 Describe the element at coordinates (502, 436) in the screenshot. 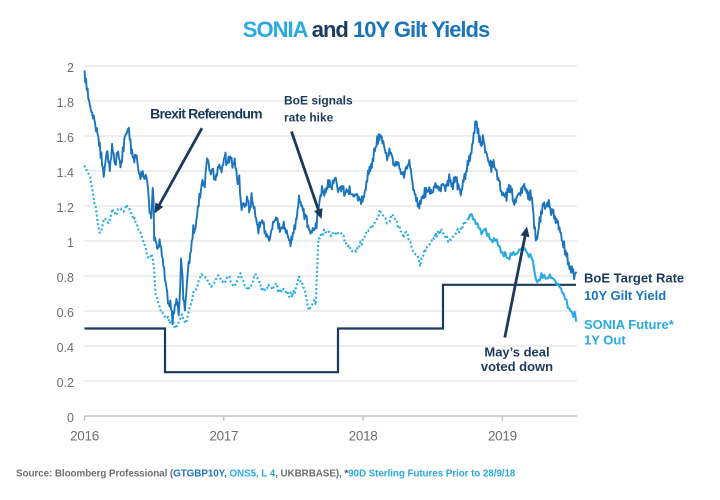

I see `svg-text: 2019` at that location.